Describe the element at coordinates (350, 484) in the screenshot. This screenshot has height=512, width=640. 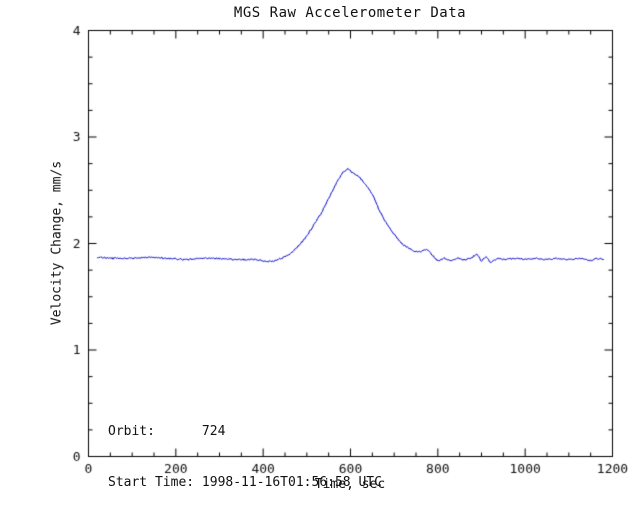
I see `x-axis-label: Time, sec` at that location.